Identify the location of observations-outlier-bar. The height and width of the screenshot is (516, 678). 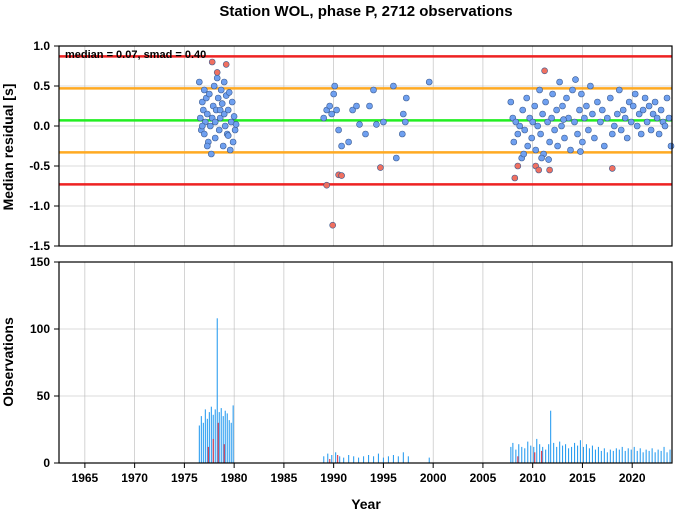
(208, 454).